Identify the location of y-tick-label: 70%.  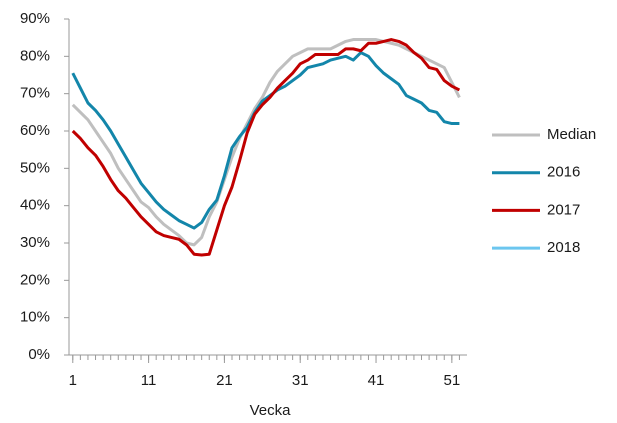
(35, 93).